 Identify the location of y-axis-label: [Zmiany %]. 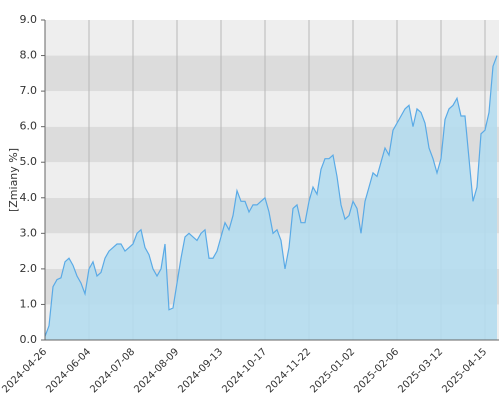
(13, 180).